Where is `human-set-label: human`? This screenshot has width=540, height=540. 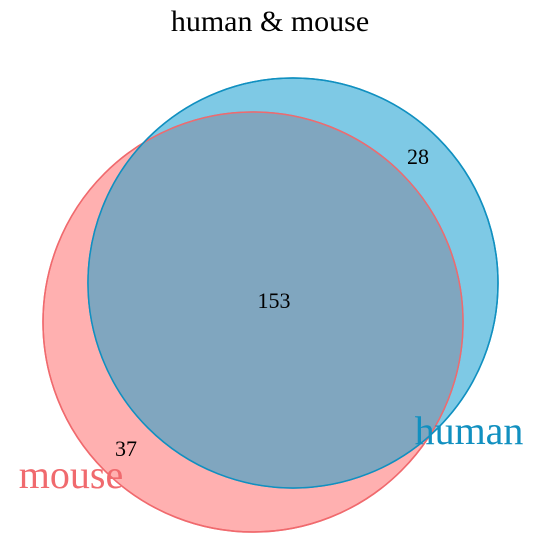
human-set-label: human is located at coordinates (469, 430).